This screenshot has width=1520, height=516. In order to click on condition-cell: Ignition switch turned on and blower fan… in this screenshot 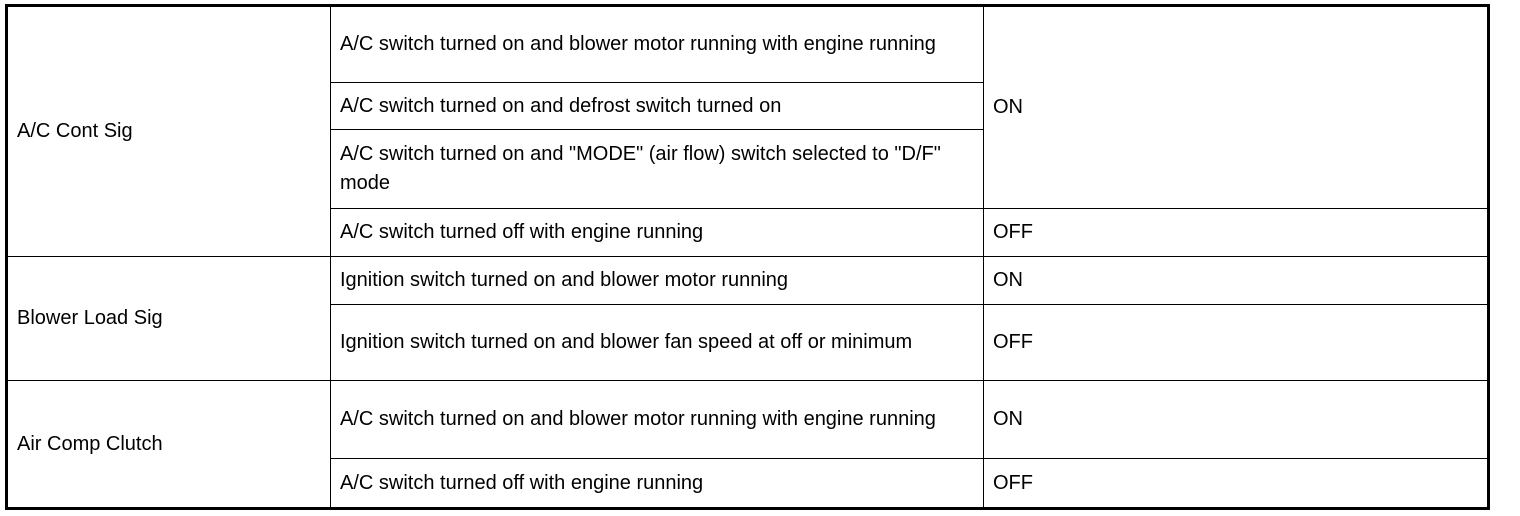, I will do `click(657, 342)`.